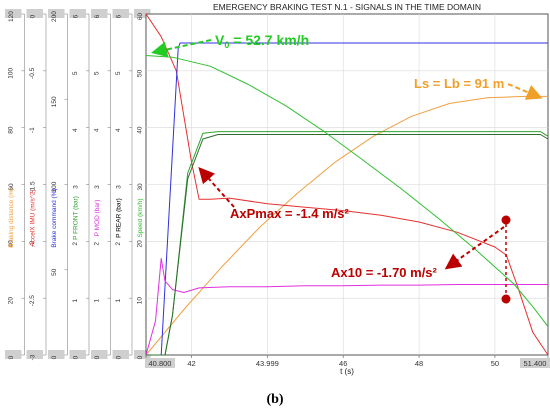 The width and height of the screenshot is (550, 417). I want to click on x-tick-label: 40.800, so click(160, 363).